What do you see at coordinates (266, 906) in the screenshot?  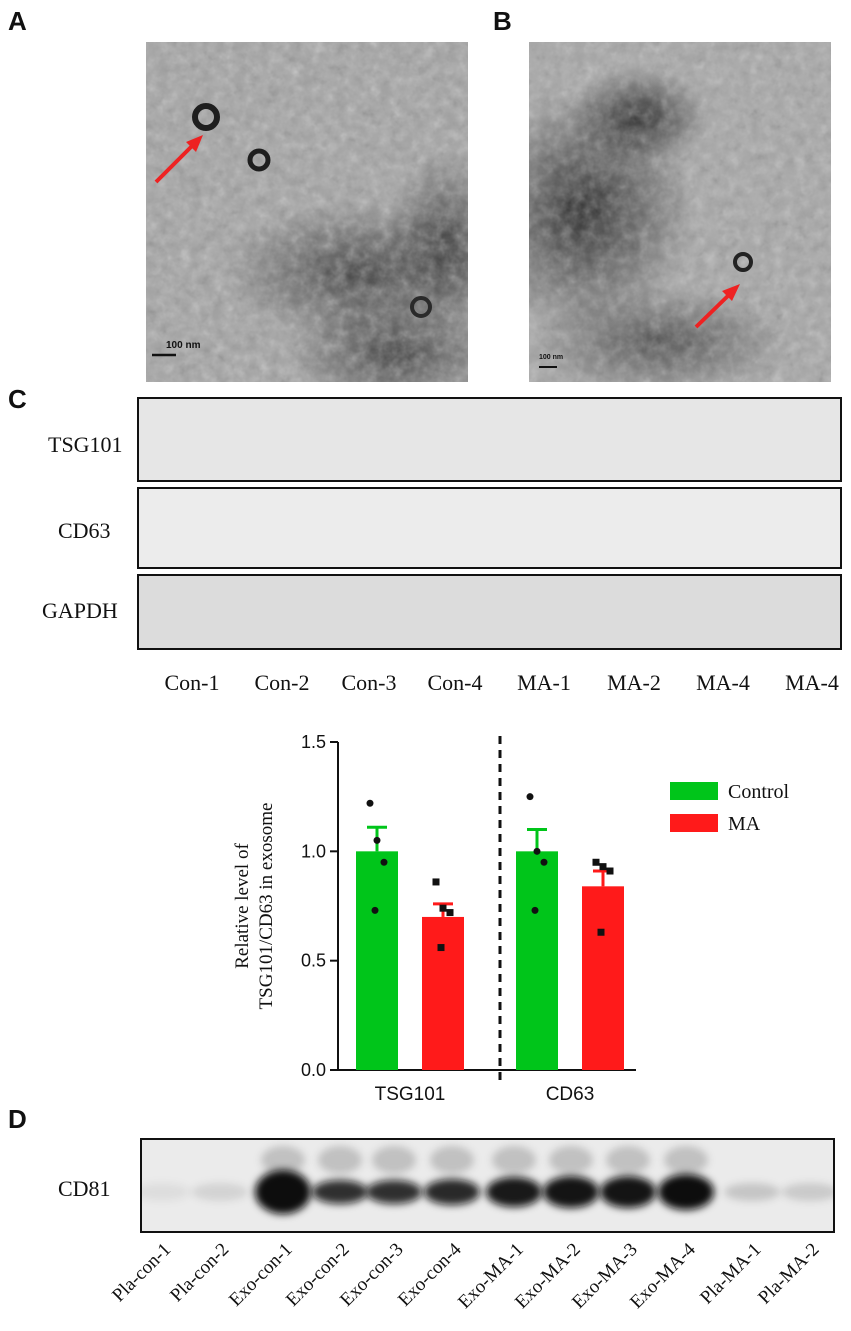 I see `y-axis-label-line2: TSG101/CD63 in exosome` at bounding box center [266, 906].